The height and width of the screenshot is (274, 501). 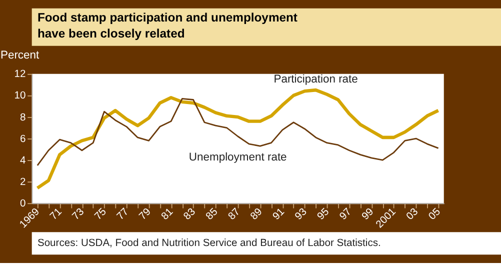 I want to click on x-tick-label: 87, so click(x=234, y=214).